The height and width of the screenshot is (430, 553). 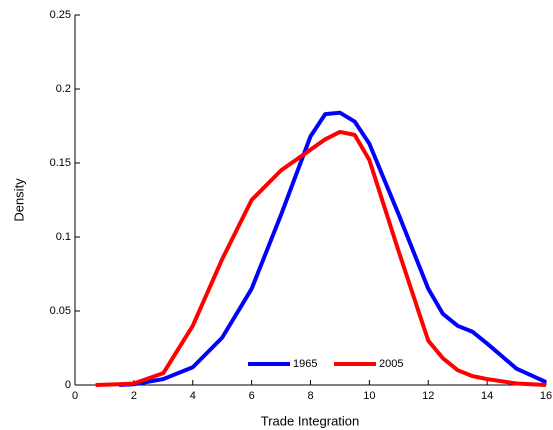 What do you see at coordinates (63, 89) in the screenshot?
I see `y-tick-label: 0.2` at bounding box center [63, 89].